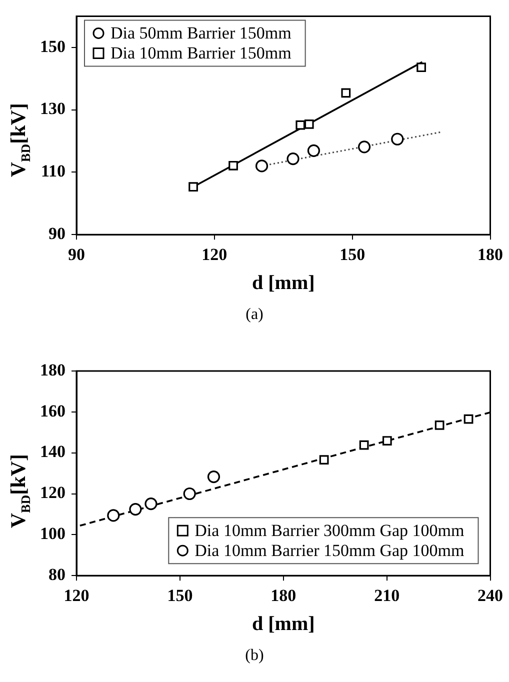  What do you see at coordinates (53, 171) in the screenshot?
I see `y-tick-label: 110` at bounding box center [53, 171].